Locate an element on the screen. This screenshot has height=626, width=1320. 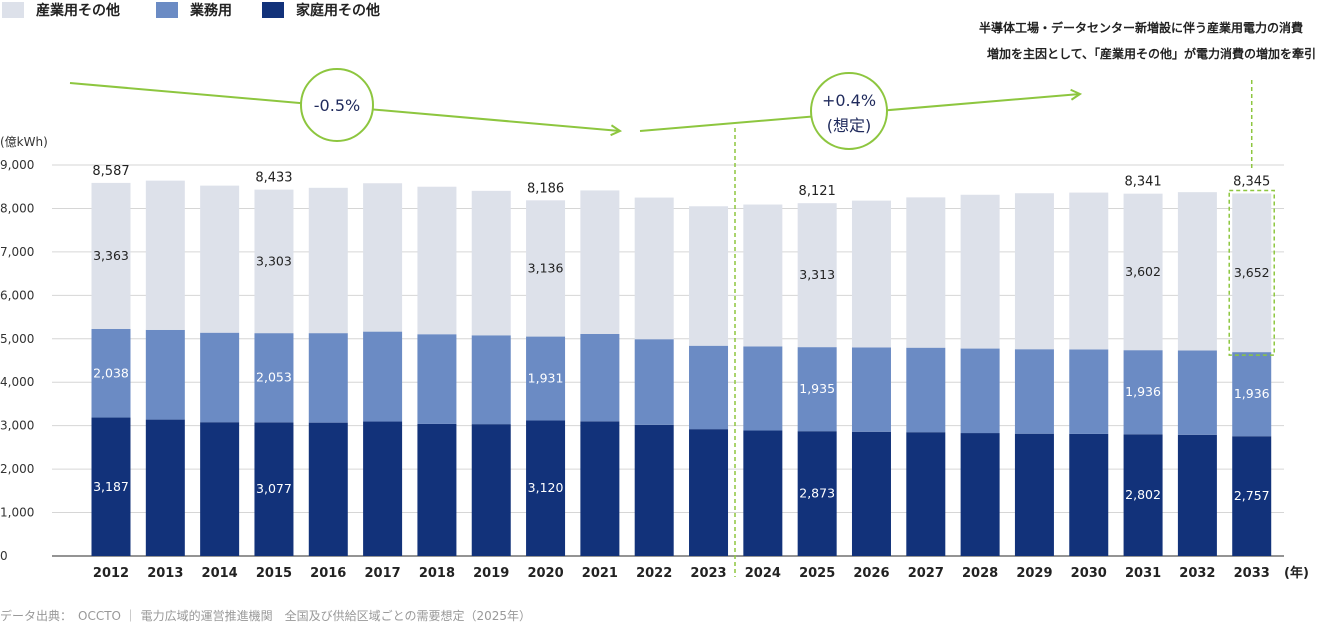
total-label-2031: 8,341 is located at coordinates (1142, 182).